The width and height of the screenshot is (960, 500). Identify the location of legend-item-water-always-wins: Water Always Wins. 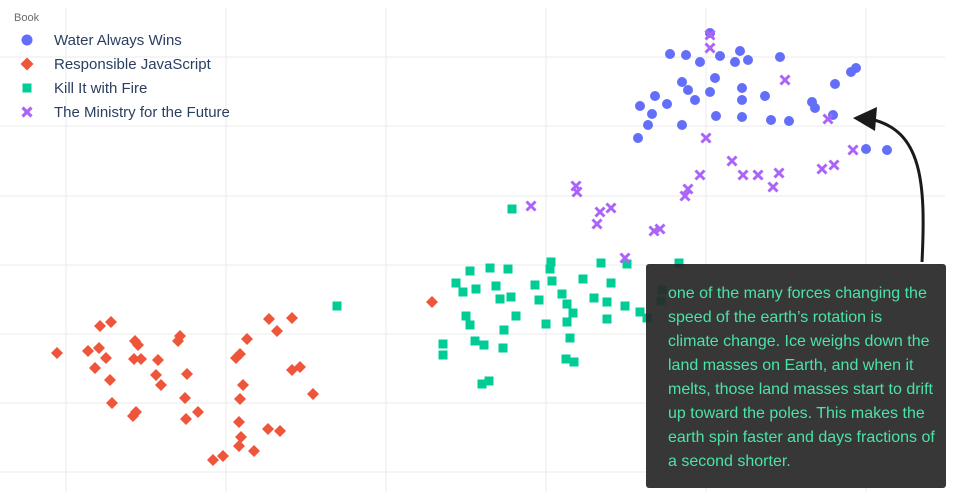
(122, 40).